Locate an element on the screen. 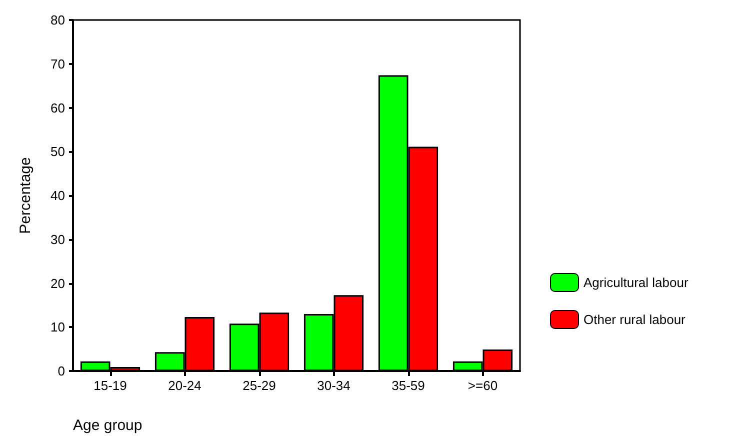 This screenshot has height=445, width=731. y-tick-label: 30 is located at coordinates (57, 239).